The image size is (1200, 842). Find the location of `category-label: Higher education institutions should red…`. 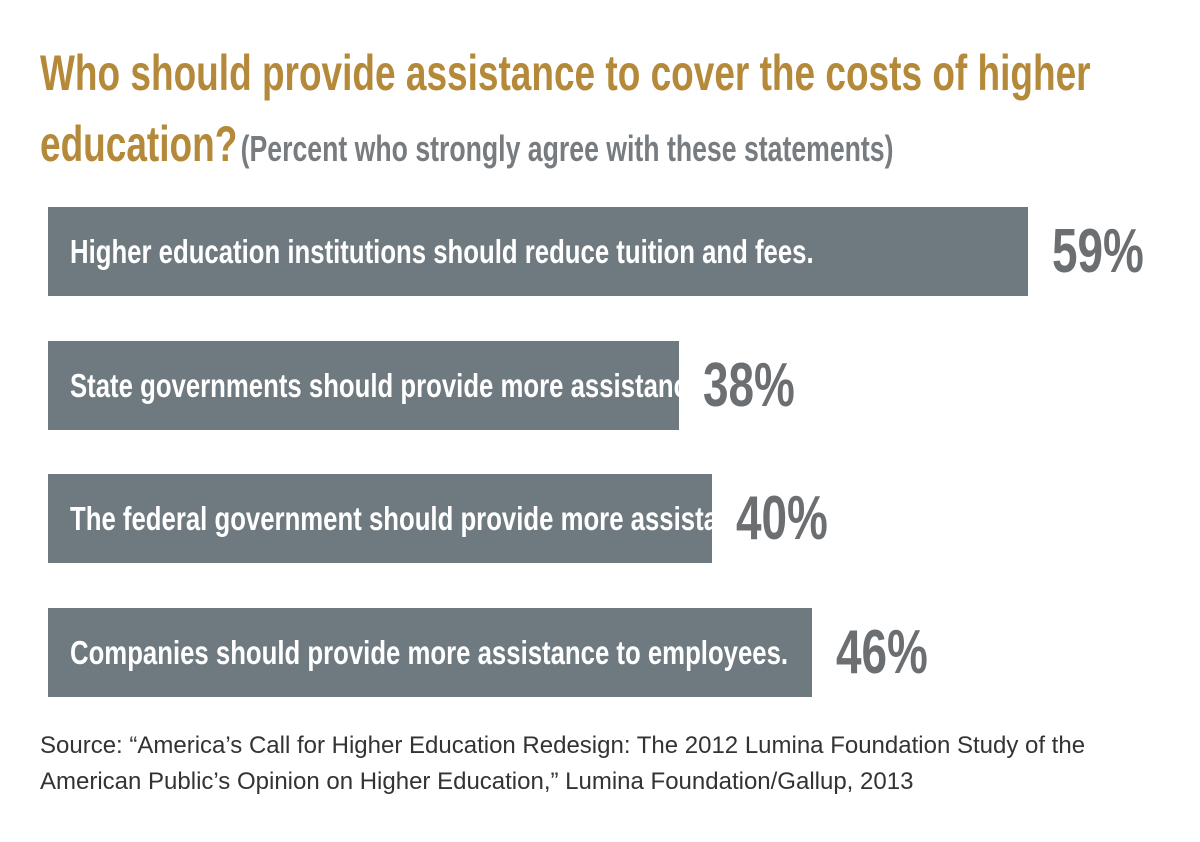

category-label: Higher education institutions should red… is located at coordinates (442, 251).